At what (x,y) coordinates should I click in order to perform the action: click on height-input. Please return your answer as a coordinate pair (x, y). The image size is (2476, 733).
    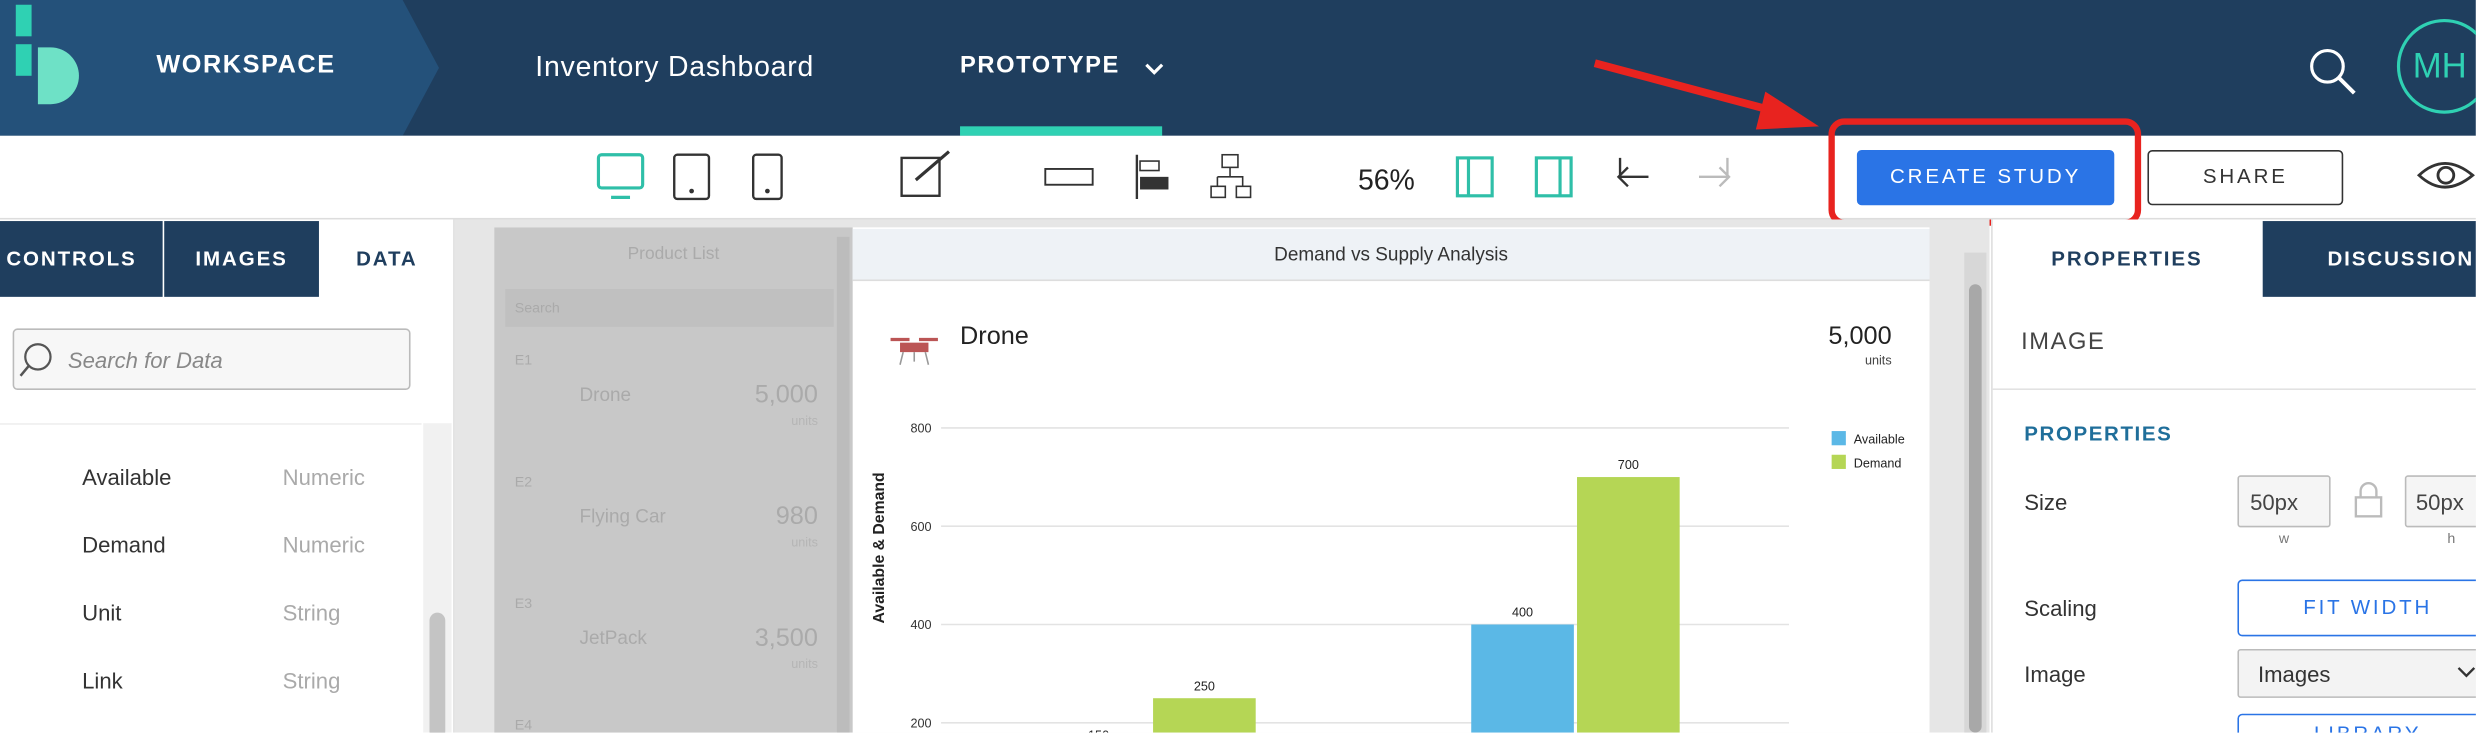
    Looking at the image, I should click on (2440, 501).